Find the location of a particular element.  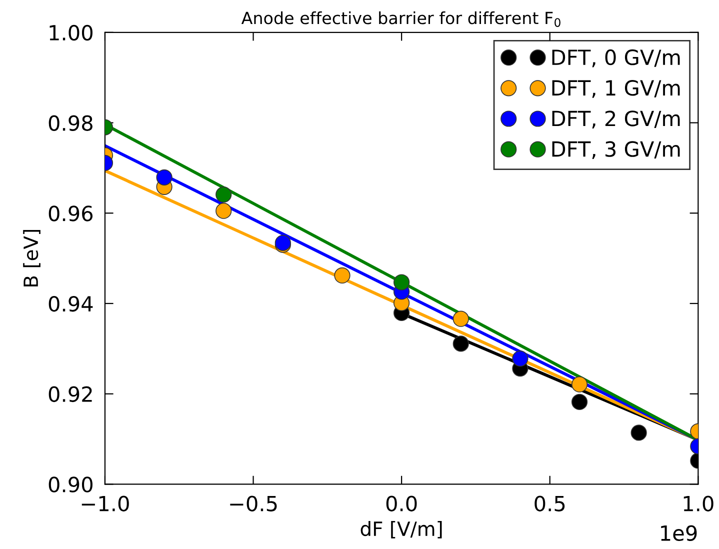

y-tick-label: 0.98 is located at coordinates (70, 123).